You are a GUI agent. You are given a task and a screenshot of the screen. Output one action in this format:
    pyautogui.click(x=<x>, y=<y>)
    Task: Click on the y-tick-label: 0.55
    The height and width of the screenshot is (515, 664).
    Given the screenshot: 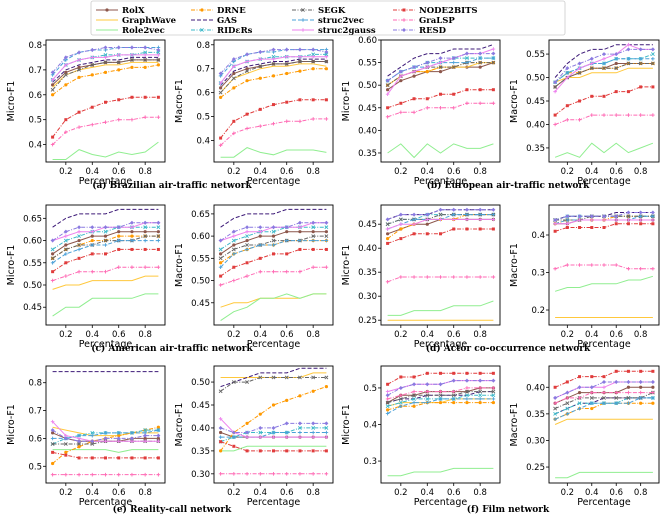 What is the action you would take?
    pyautogui.click(x=32, y=264)
    